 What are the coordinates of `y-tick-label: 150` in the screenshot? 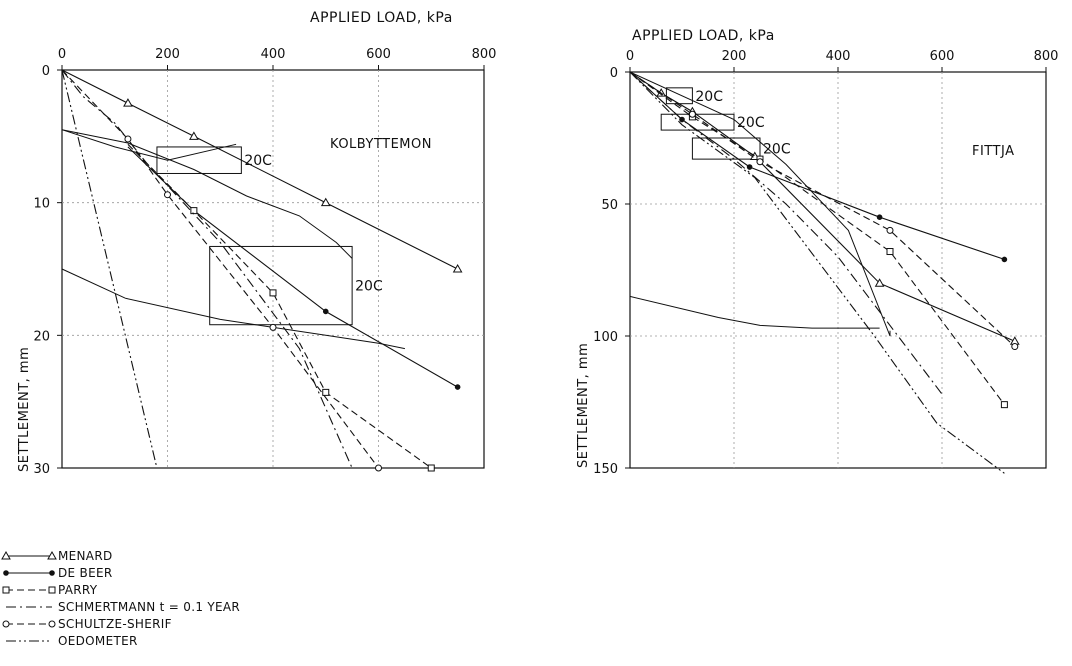 It's located at (605, 469).